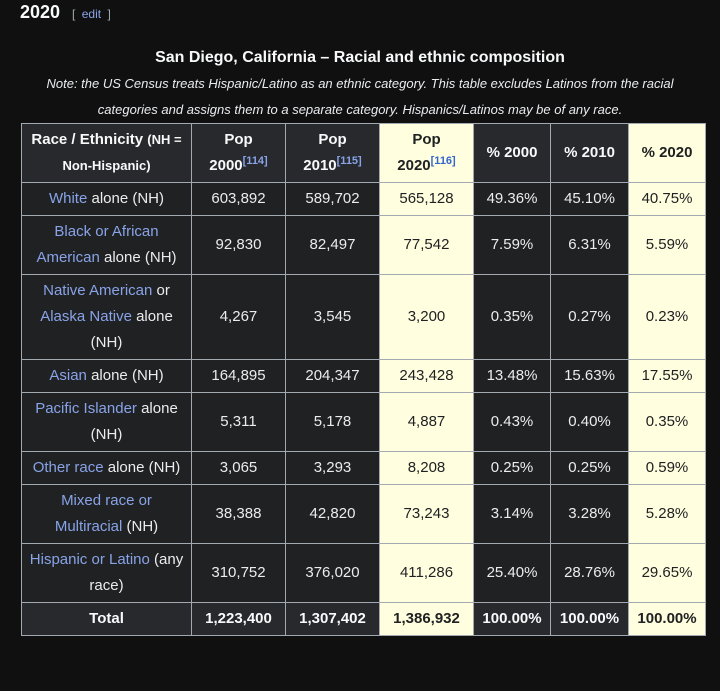 This screenshot has width=720, height=691. I want to click on pop-2010-cell: 82,497, so click(332, 245).